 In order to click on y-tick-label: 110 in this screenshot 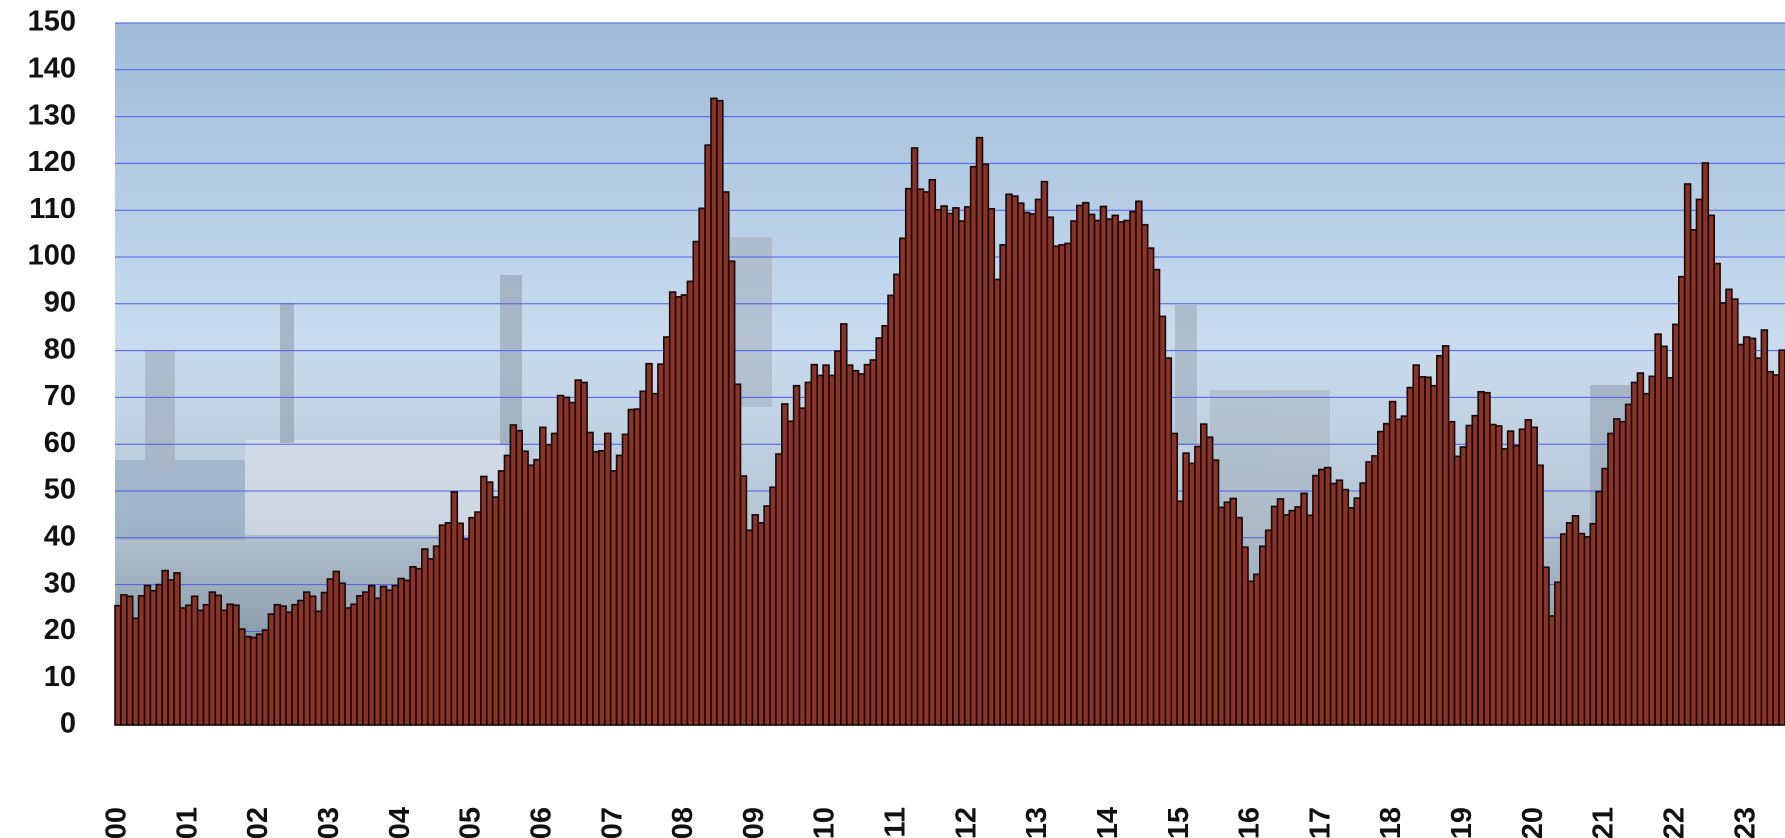, I will do `click(52, 209)`.